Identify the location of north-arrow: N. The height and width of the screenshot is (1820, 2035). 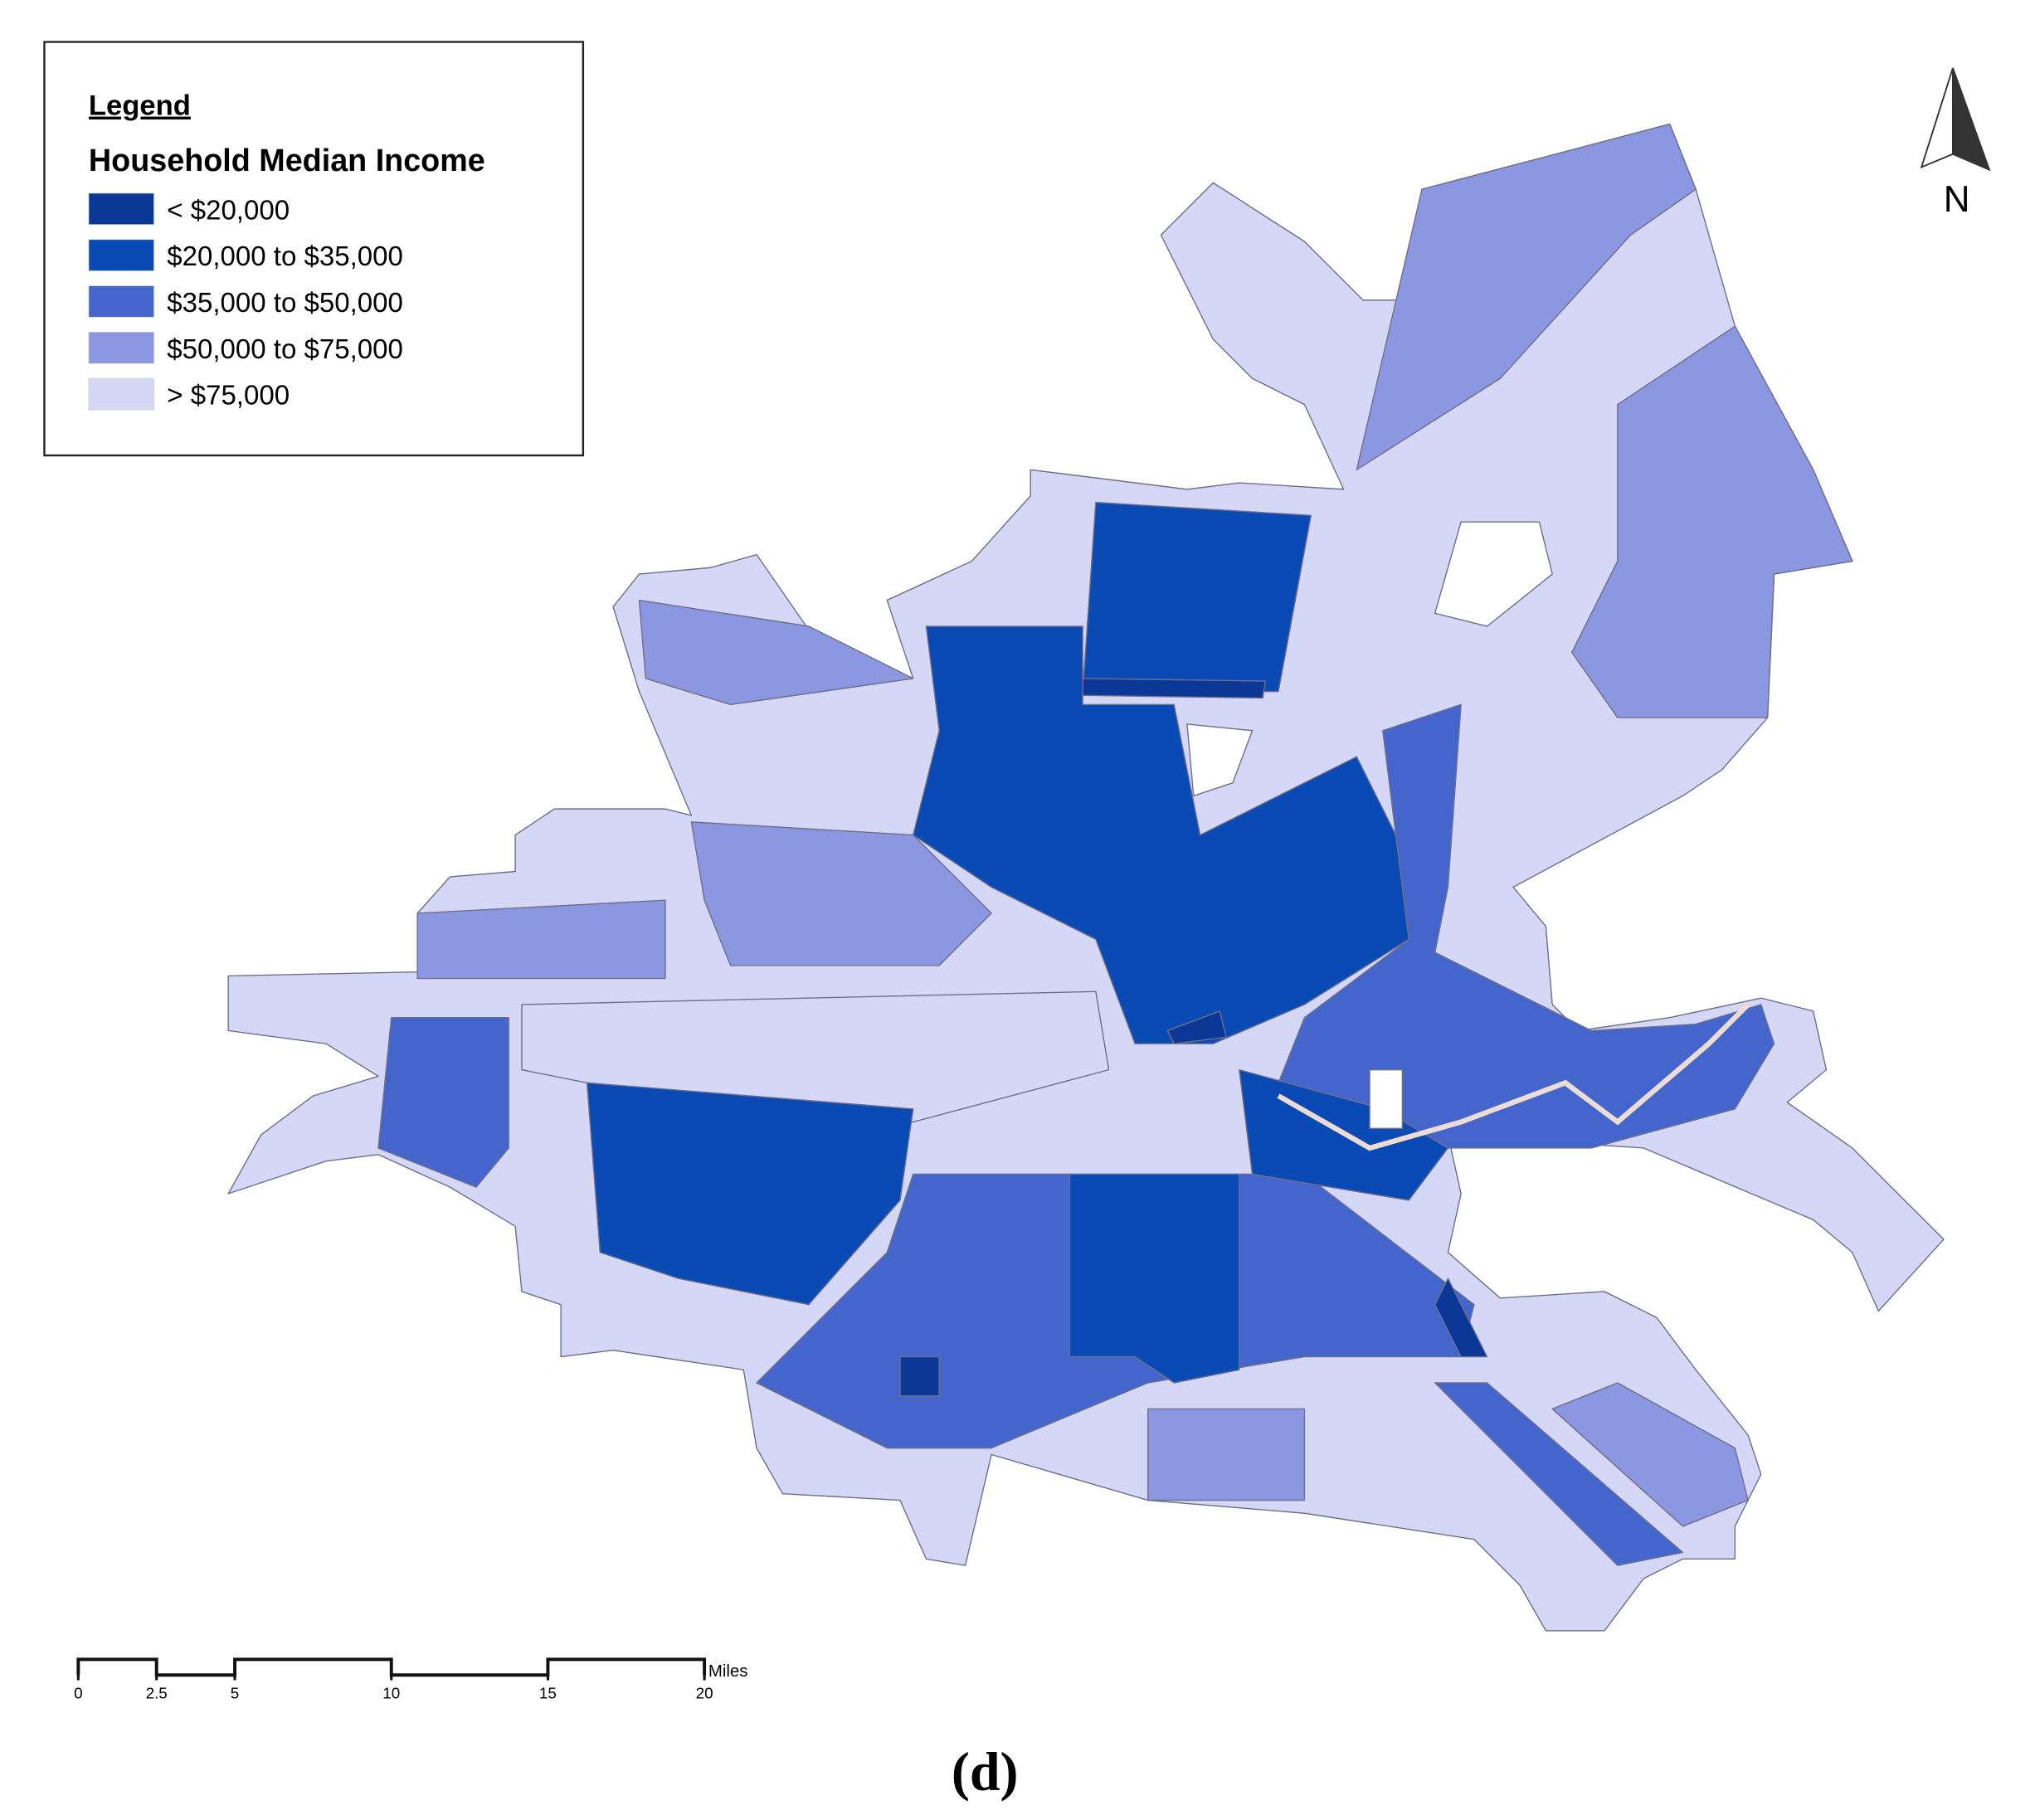
(1955, 143).